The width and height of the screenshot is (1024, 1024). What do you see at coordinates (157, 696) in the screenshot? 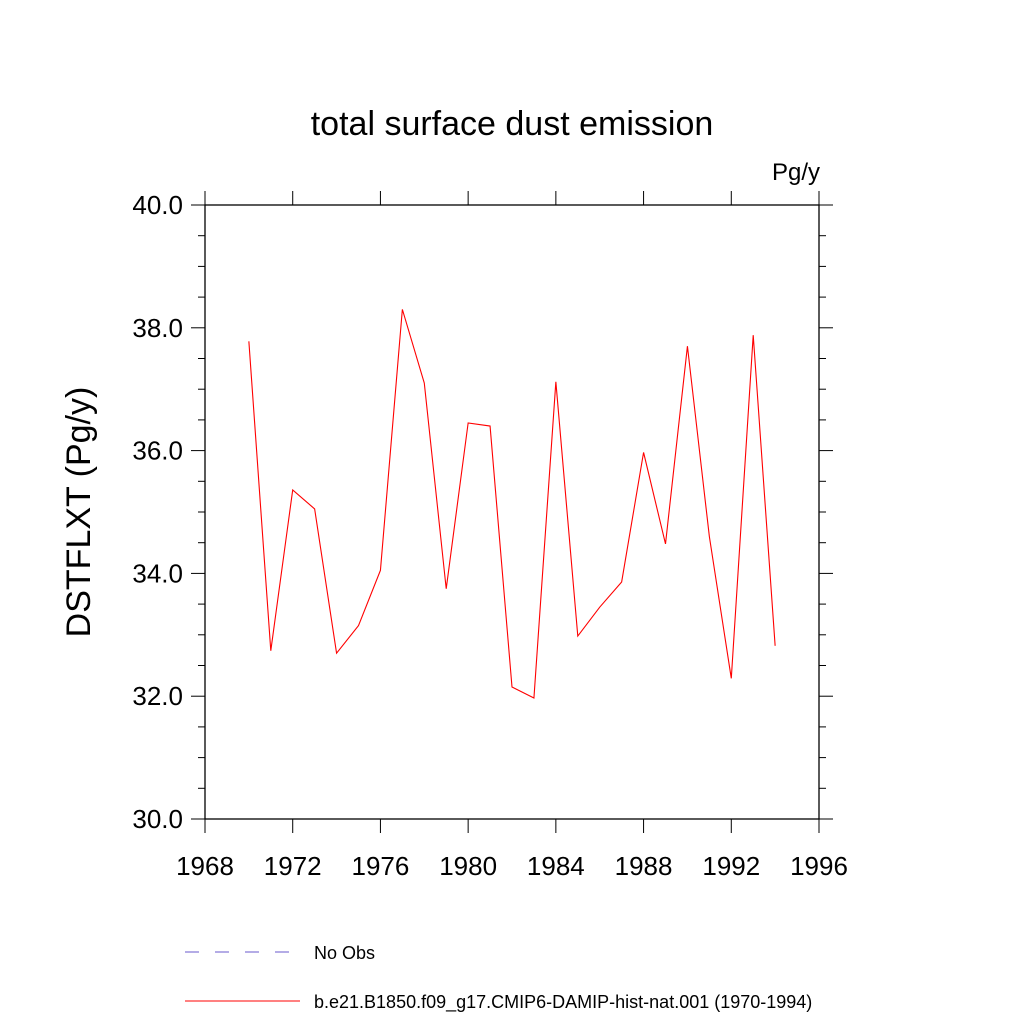
I see `y-tick-label: 32.0` at bounding box center [157, 696].